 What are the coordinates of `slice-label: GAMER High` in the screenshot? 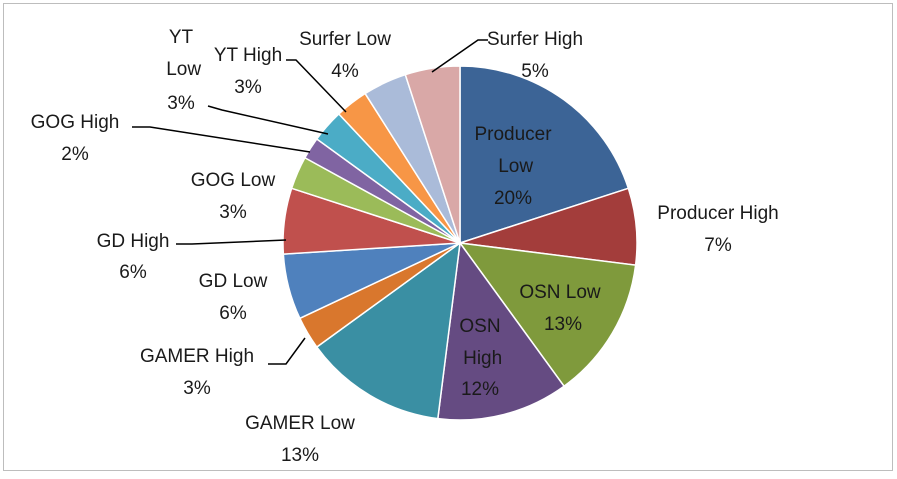 It's located at (197, 356).